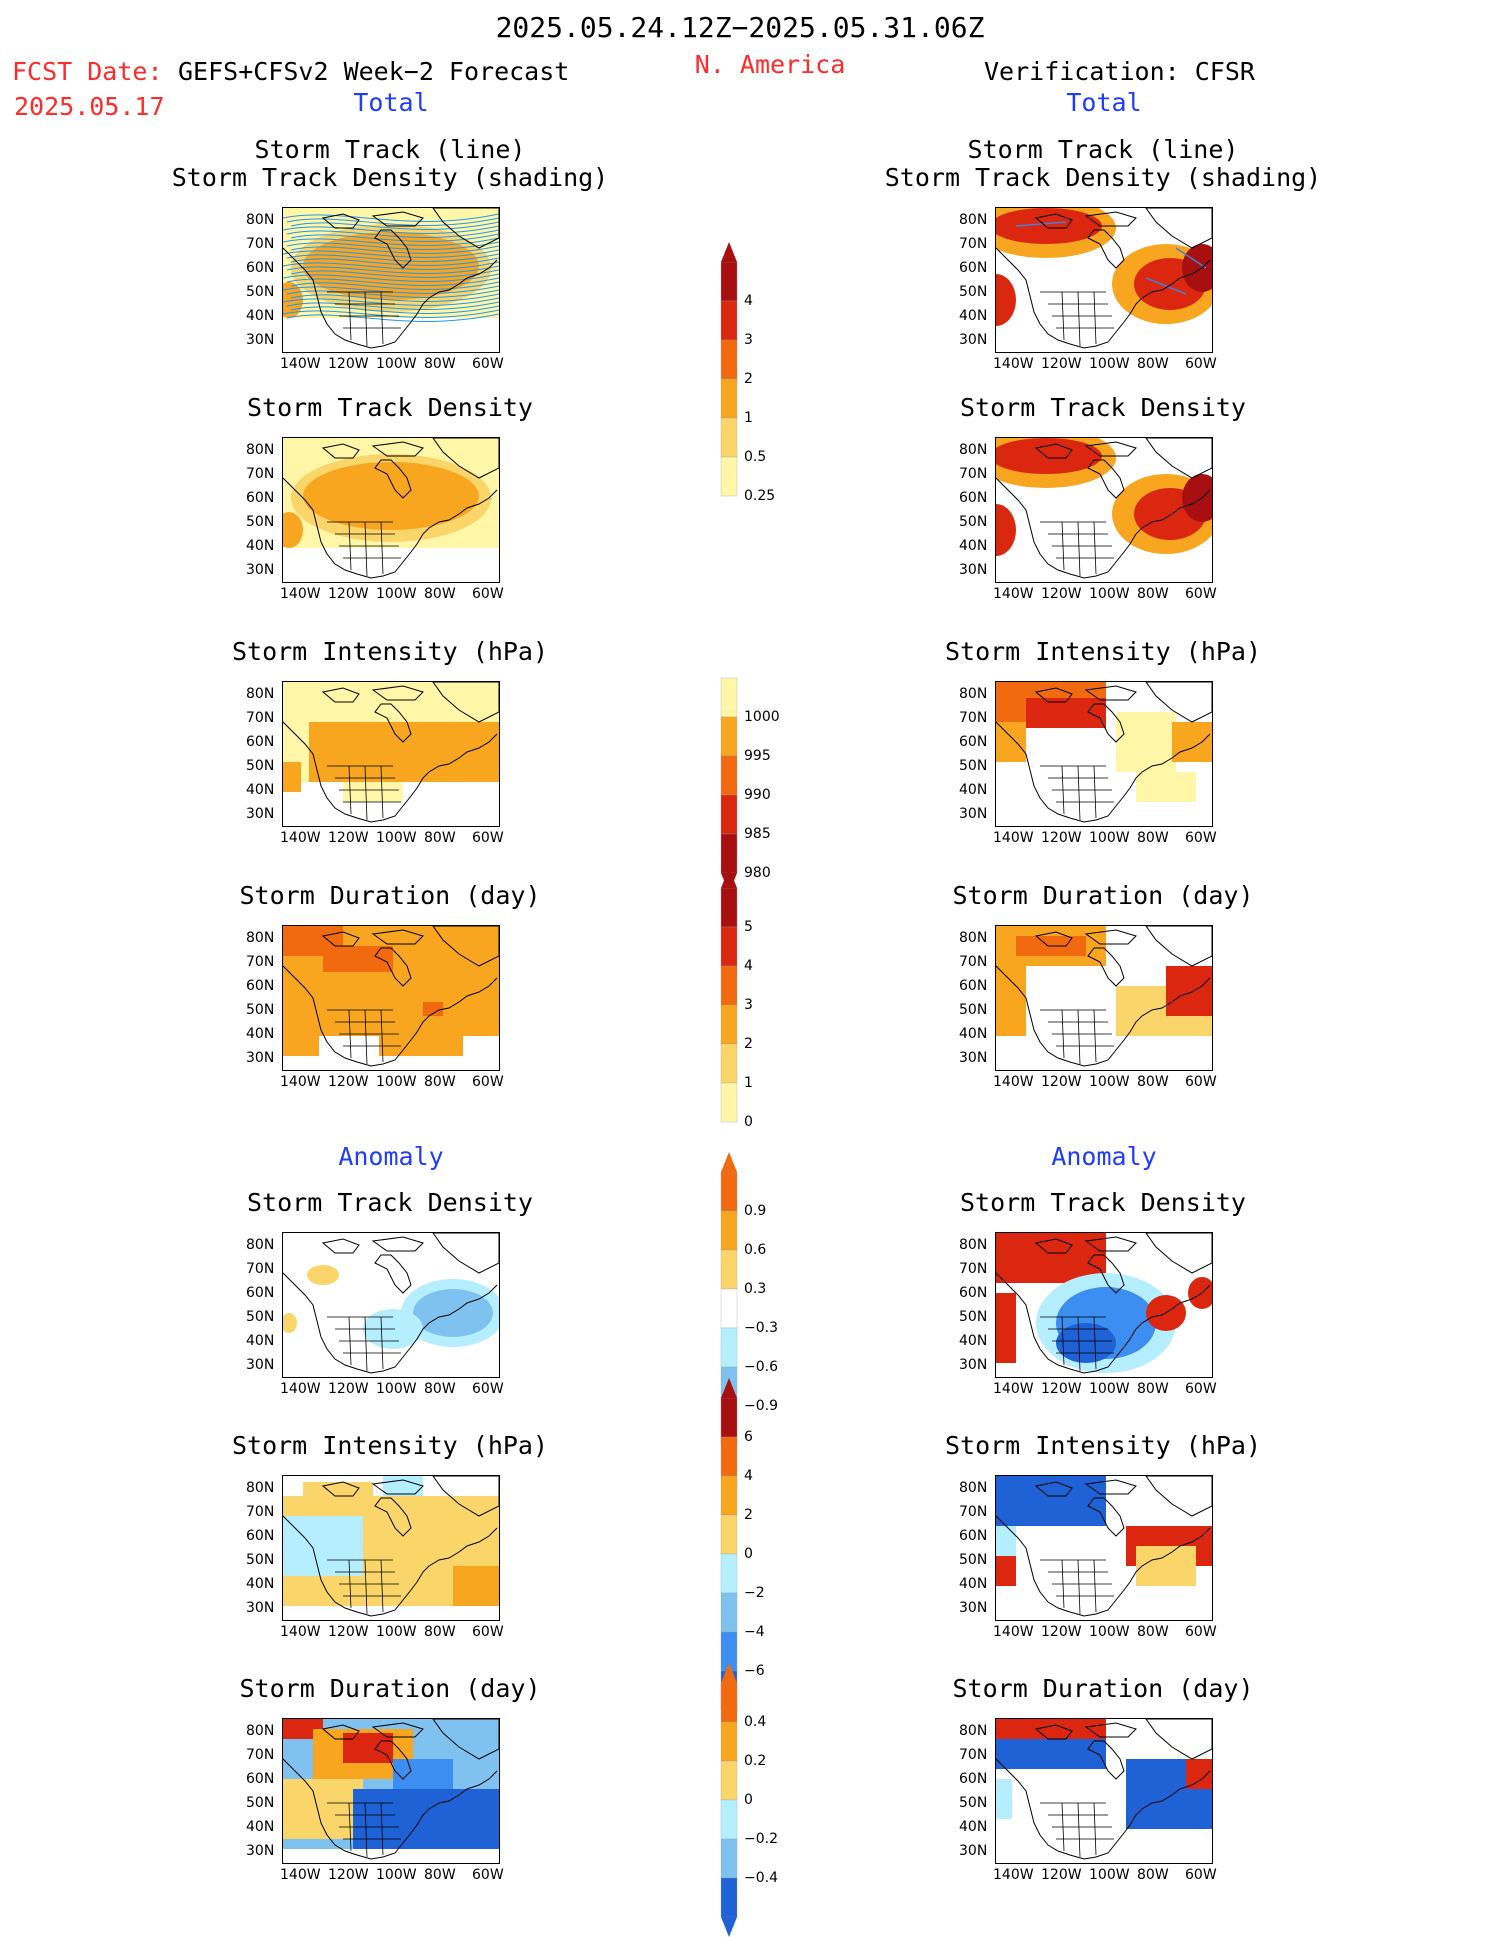 Image resolution: width=1487 pixels, height=1937 pixels. What do you see at coordinates (87, 71) in the screenshot?
I see `fcst-date-label: FCST Date:` at bounding box center [87, 71].